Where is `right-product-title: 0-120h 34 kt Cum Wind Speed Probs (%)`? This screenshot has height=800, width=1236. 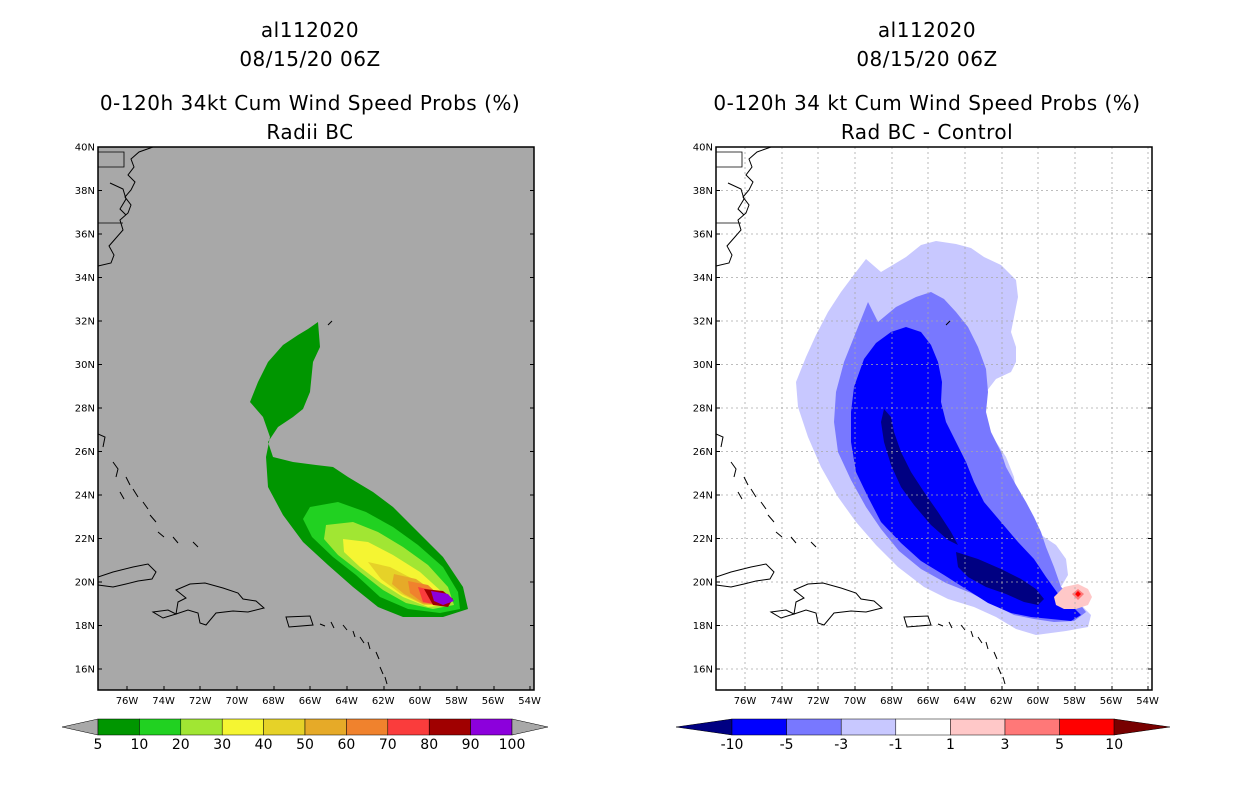
right-product-title: 0-120h 34 kt Cum Wind Speed Probs (%) is located at coordinates (927, 103).